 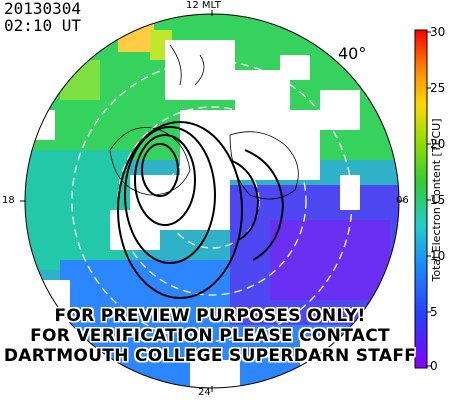 What do you see at coordinates (421, 199) in the screenshot?
I see `colorbar` at bounding box center [421, 199].